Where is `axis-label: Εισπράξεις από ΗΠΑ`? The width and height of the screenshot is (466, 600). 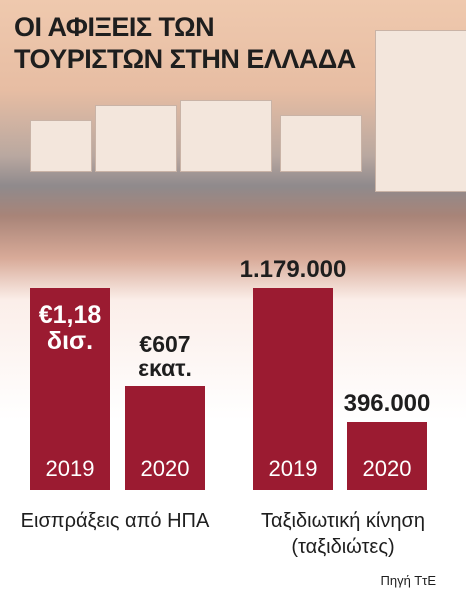
axis-label: Εισπράξεις από ΗΠΑ is located at coordinates (115, 521).